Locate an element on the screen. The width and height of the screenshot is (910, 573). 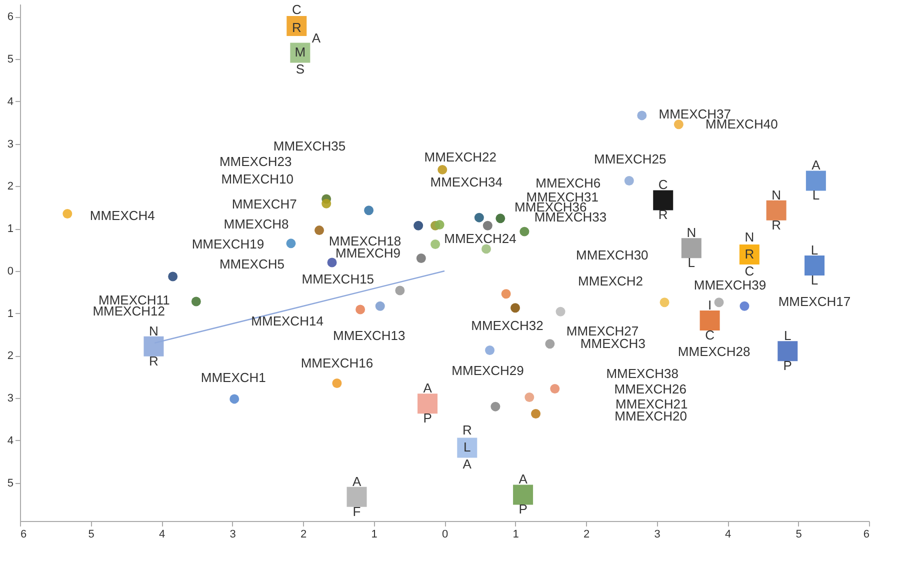
annotation: MMEXCH13 is located at coordinates (369, 336).